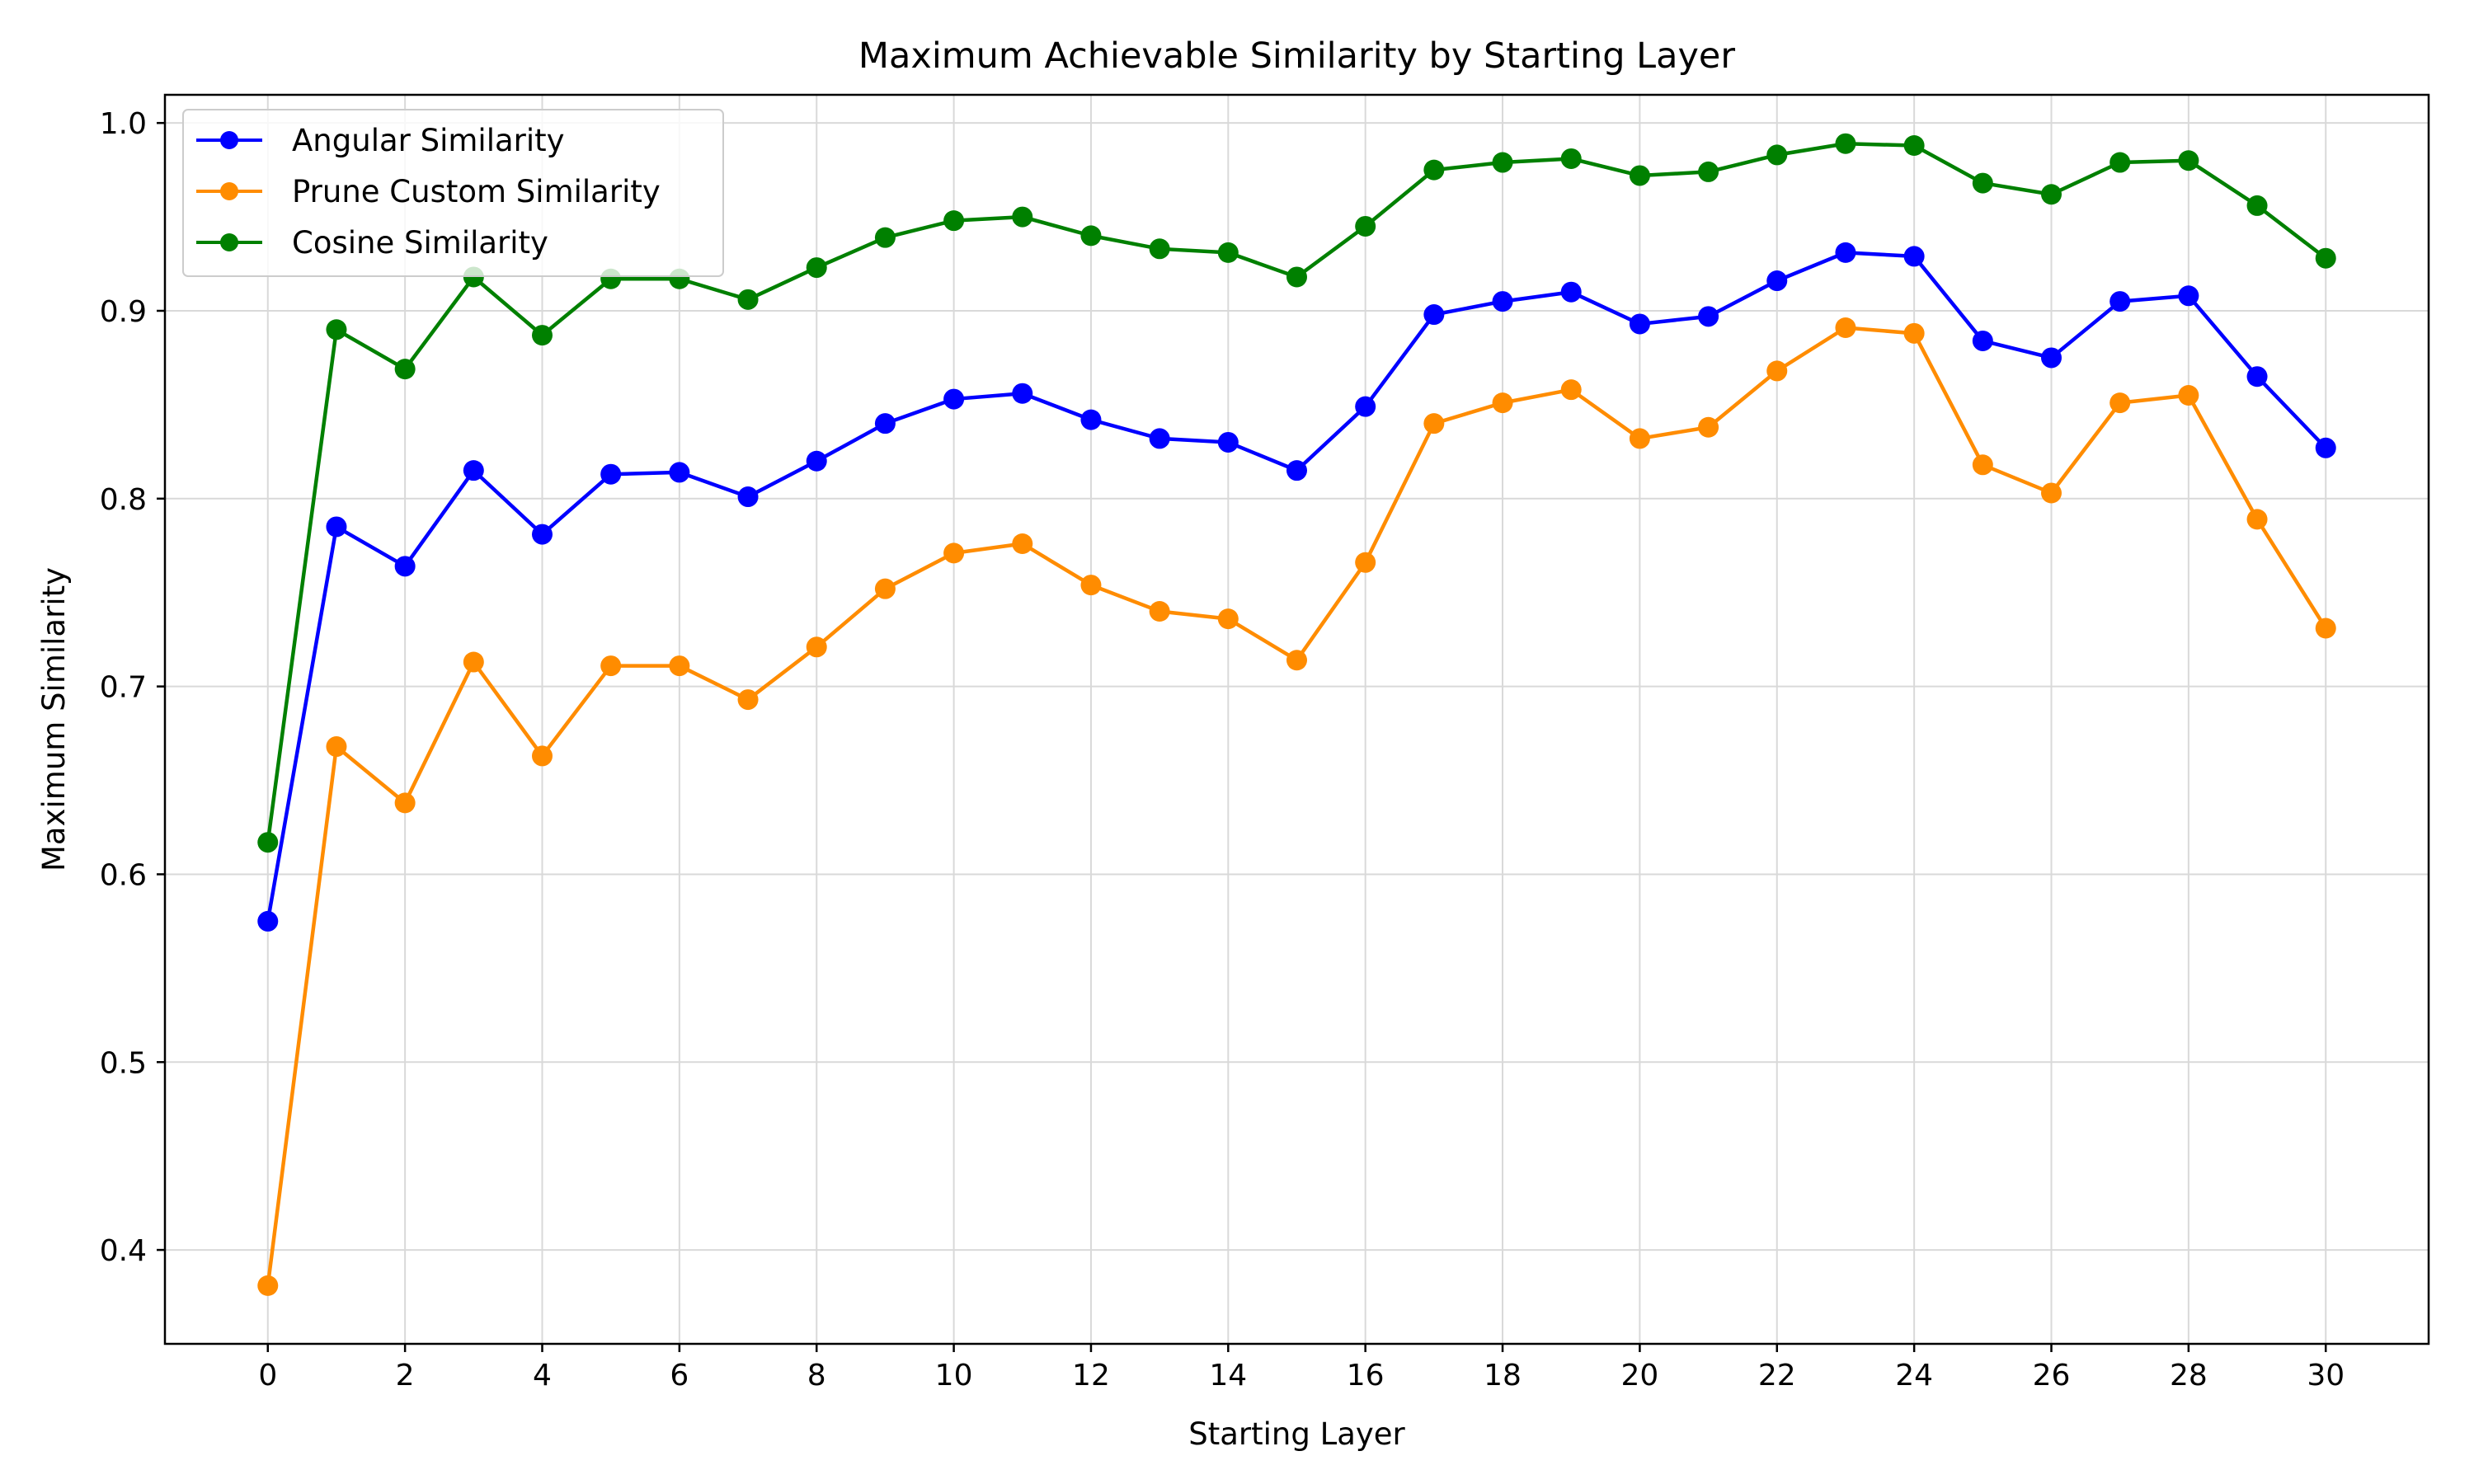 The image size is (2474, 1484). What do you see at coordinates (267, 1375) in the screenshot?
I see `x-tick-label: 0` at bounding box center [267, 1375].